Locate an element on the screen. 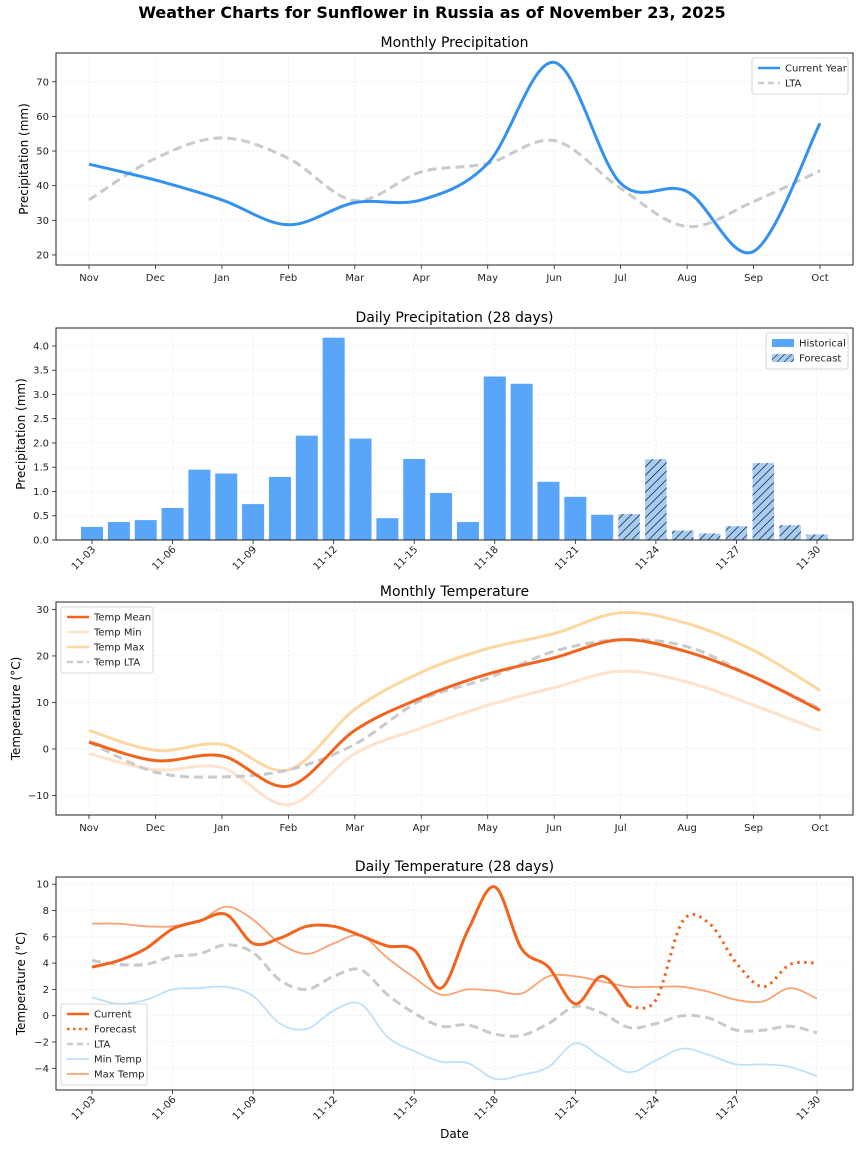  legend: Historical Forecast is located at coordinates (807, 351).